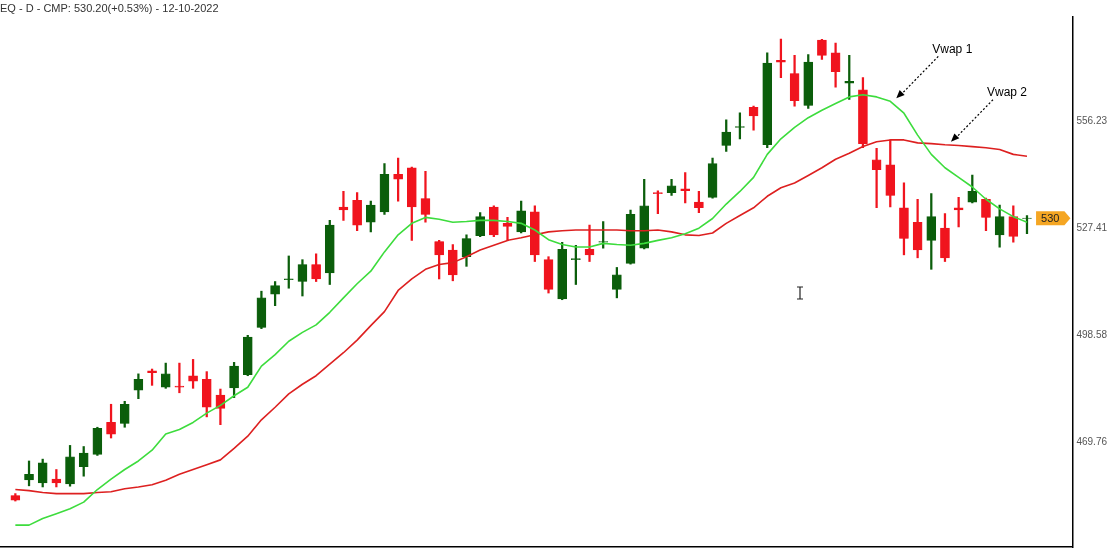  I want to click on text: Vwap 1, so click(952, 48).